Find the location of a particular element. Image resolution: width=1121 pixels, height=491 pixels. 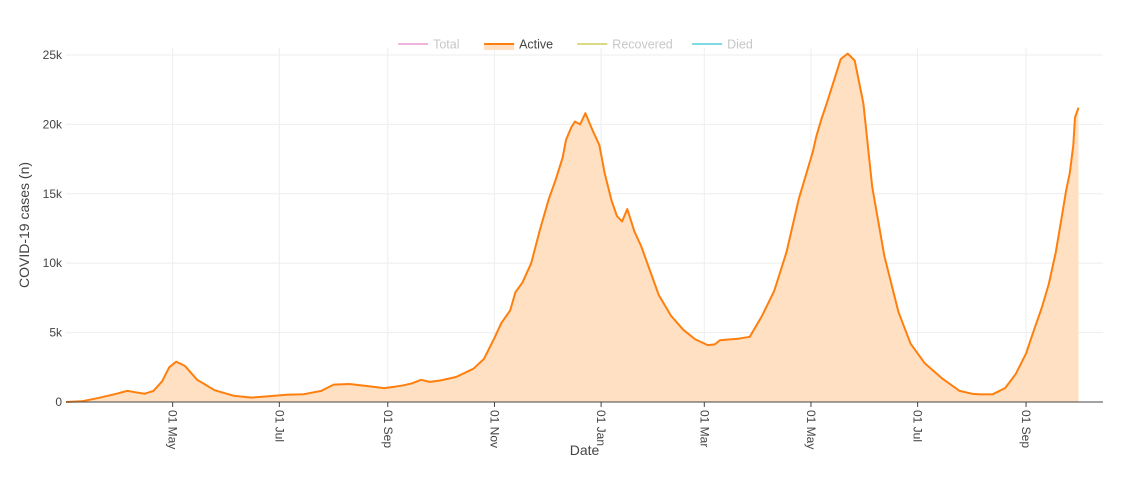

y-tick-label: 25k is located at coordinates (53, 55).